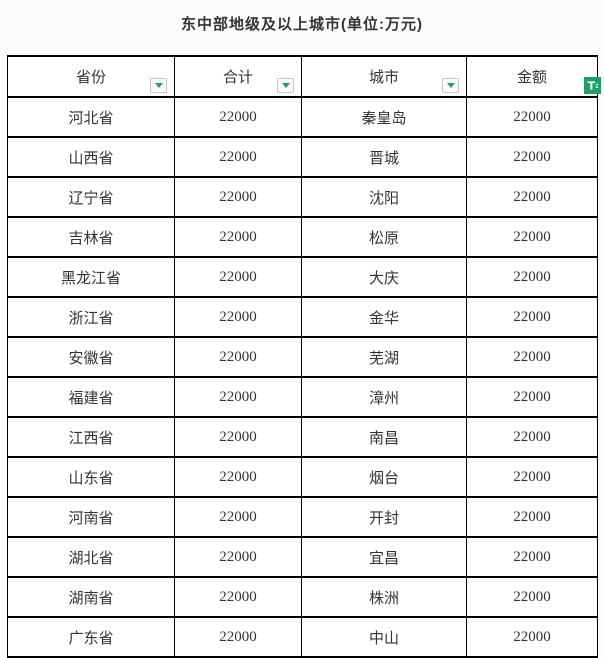 This screenshot has width=604, height=658. Describe the element at coordinates (450, 85) in the screenshot. I see `filter-dropdown-button-city` at that location.